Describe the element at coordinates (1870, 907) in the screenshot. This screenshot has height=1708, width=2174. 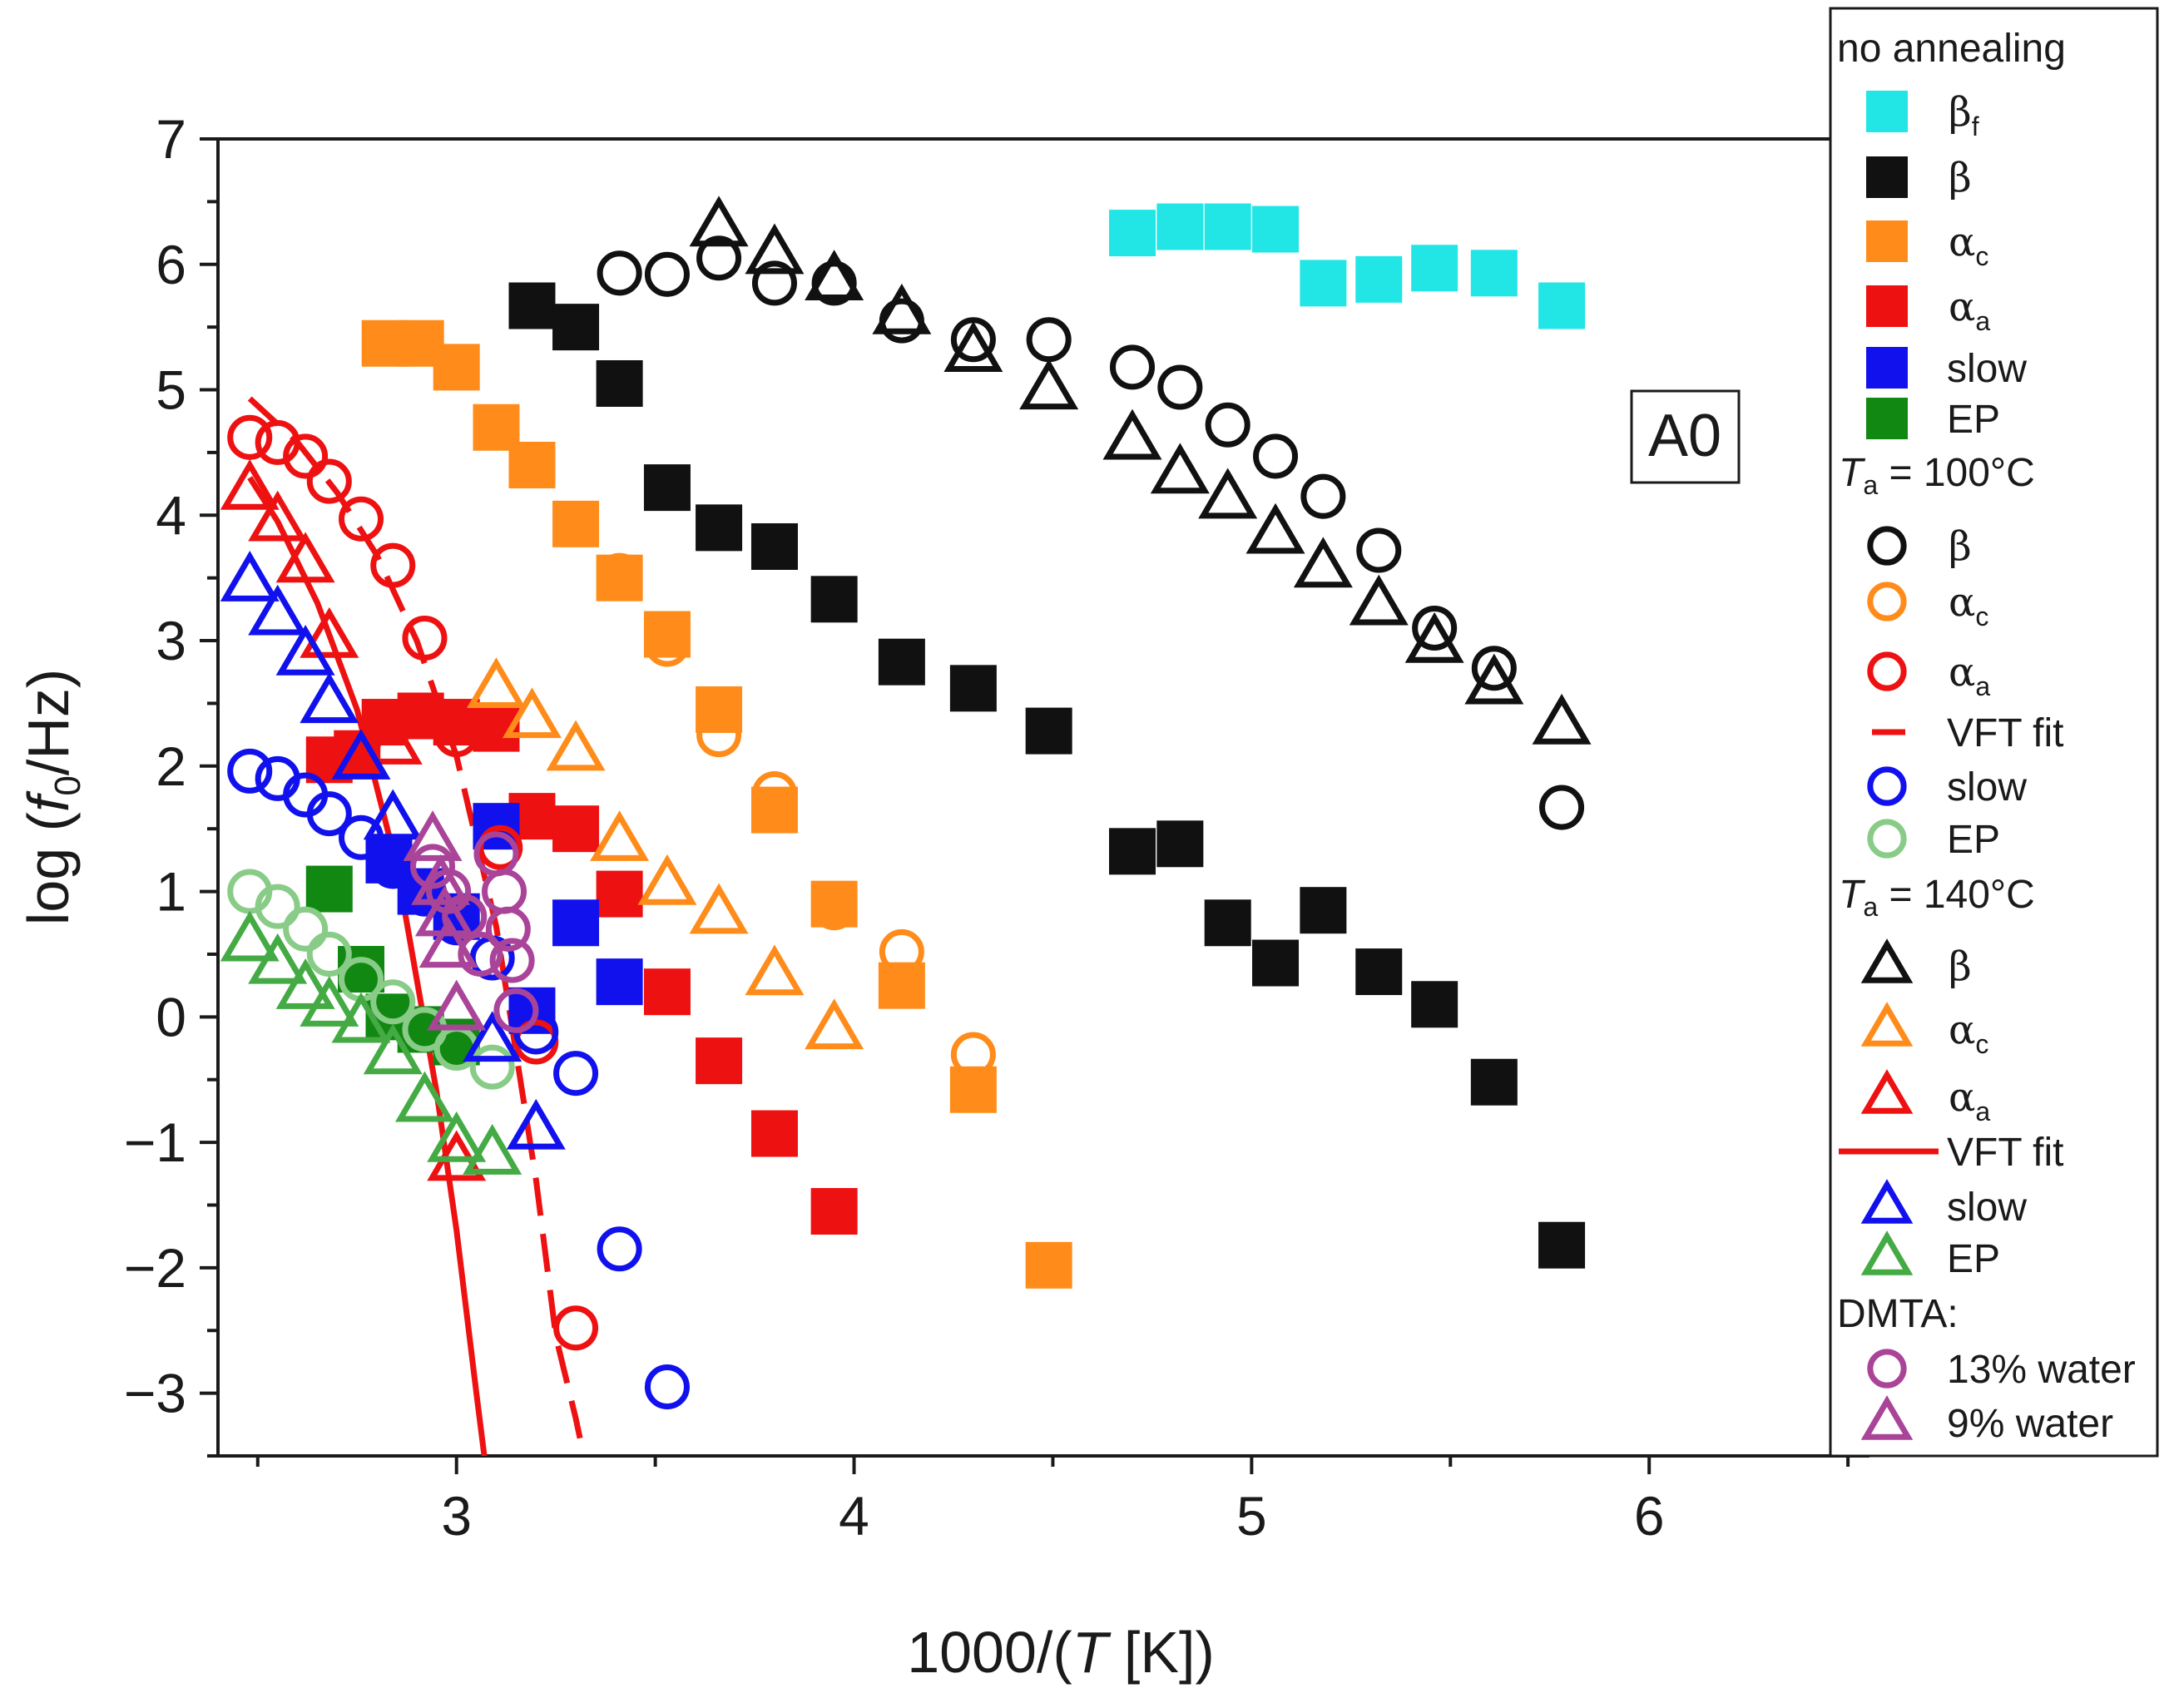
I see `legend-group-ta-140-sub: a` at that location.